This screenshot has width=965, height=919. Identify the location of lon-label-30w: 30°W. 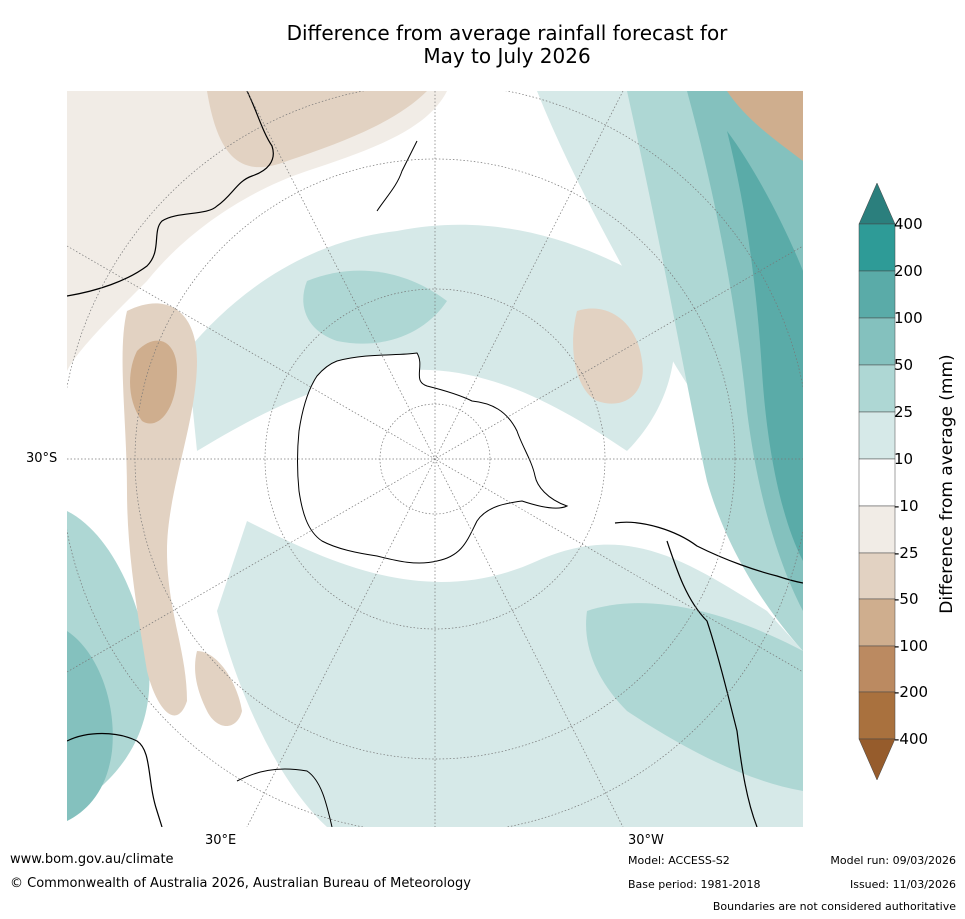
(646, 840).